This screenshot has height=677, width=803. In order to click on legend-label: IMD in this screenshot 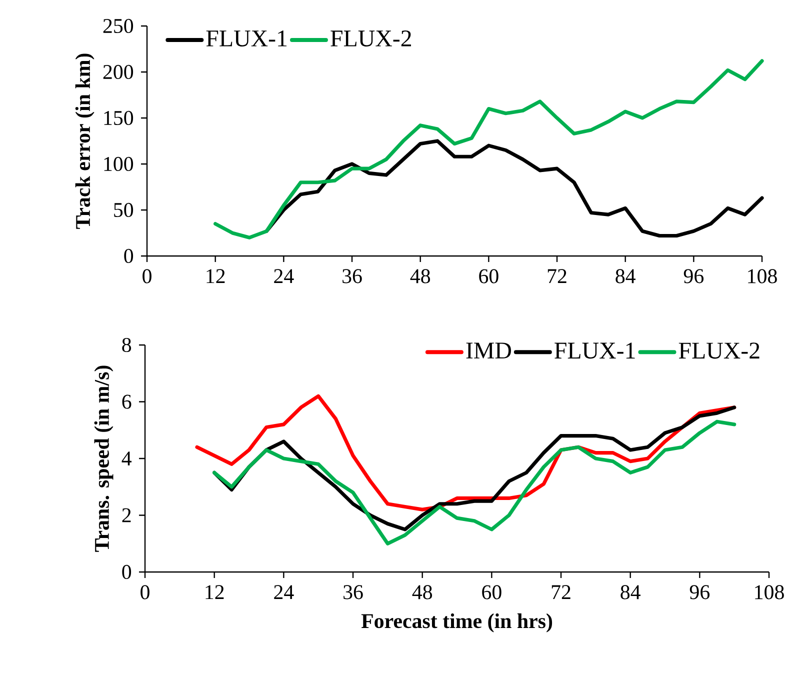, I will do `click(488, 350)`.